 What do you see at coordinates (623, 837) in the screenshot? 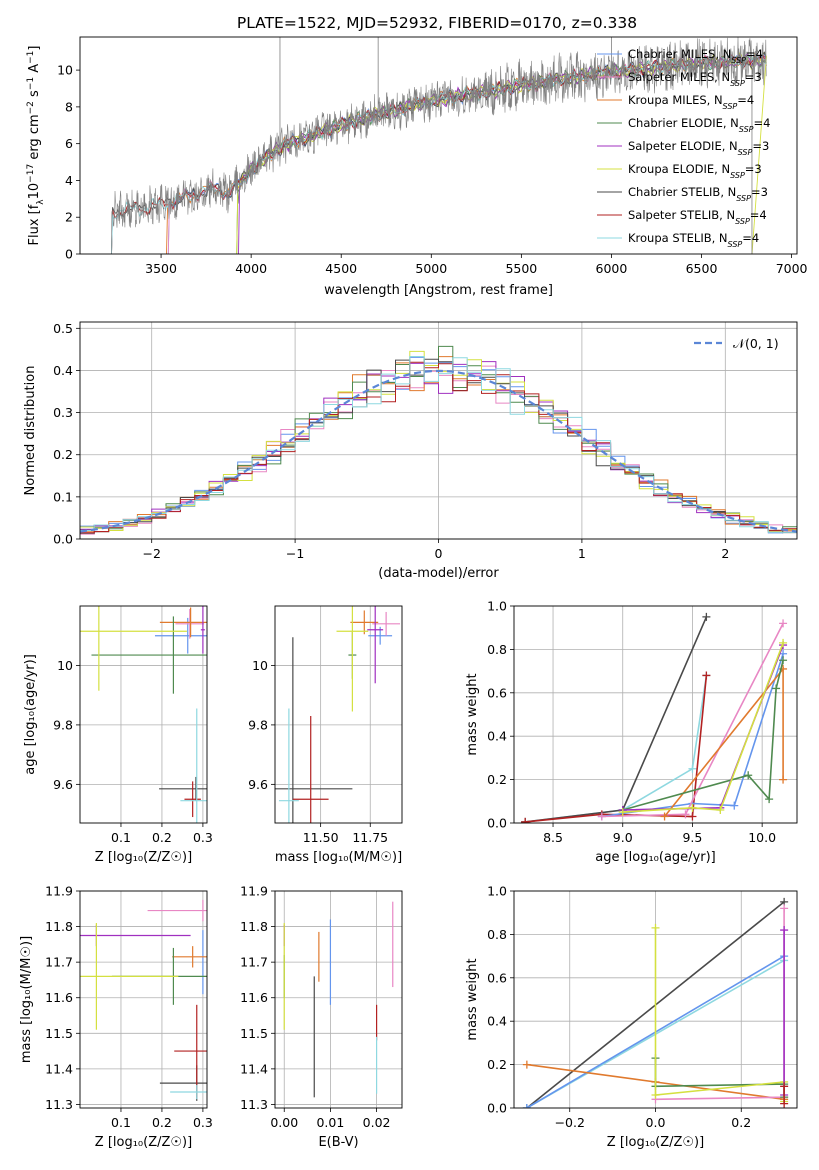
I see `x-tick-label: 9.0` at bounding box center [623, 837].